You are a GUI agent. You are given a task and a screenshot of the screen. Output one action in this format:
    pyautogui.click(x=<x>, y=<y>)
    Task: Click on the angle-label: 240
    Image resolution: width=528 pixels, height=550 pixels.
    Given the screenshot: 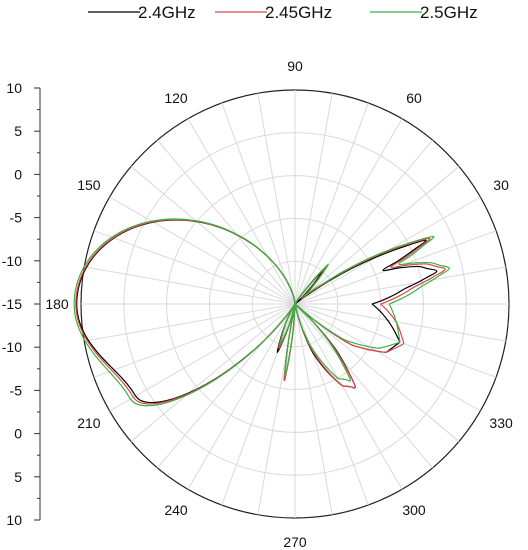 What is the action you would take?
    pyautogui.click(x=176, y=510)
    